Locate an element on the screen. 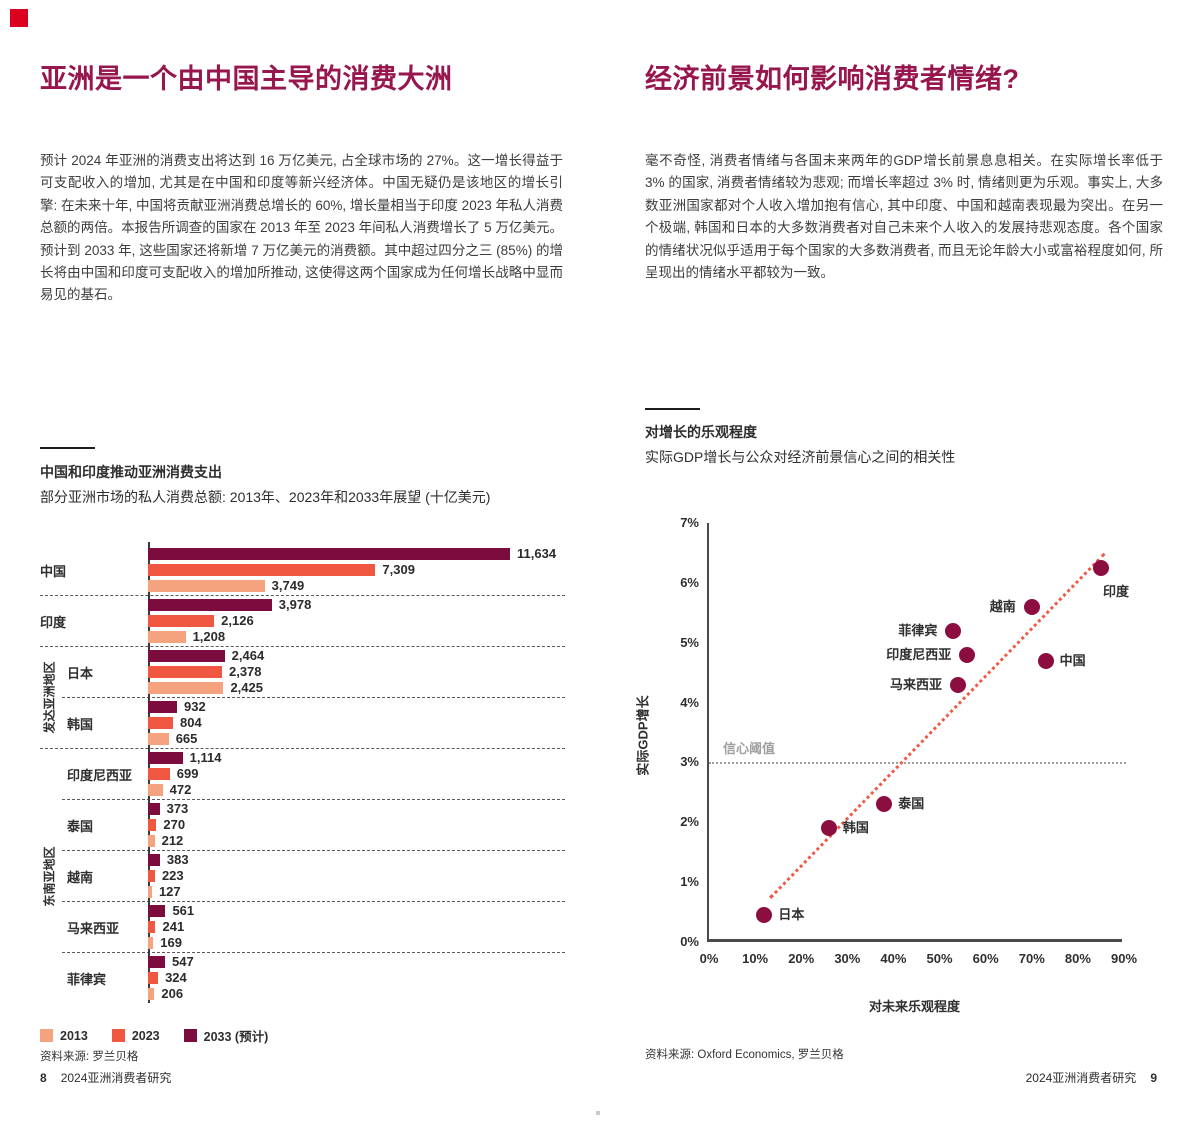 The width and height of the screenshot is (1200, 1129). scatter-chart-title: 对增长的乐观程度 is located at coordinates (701, 432).